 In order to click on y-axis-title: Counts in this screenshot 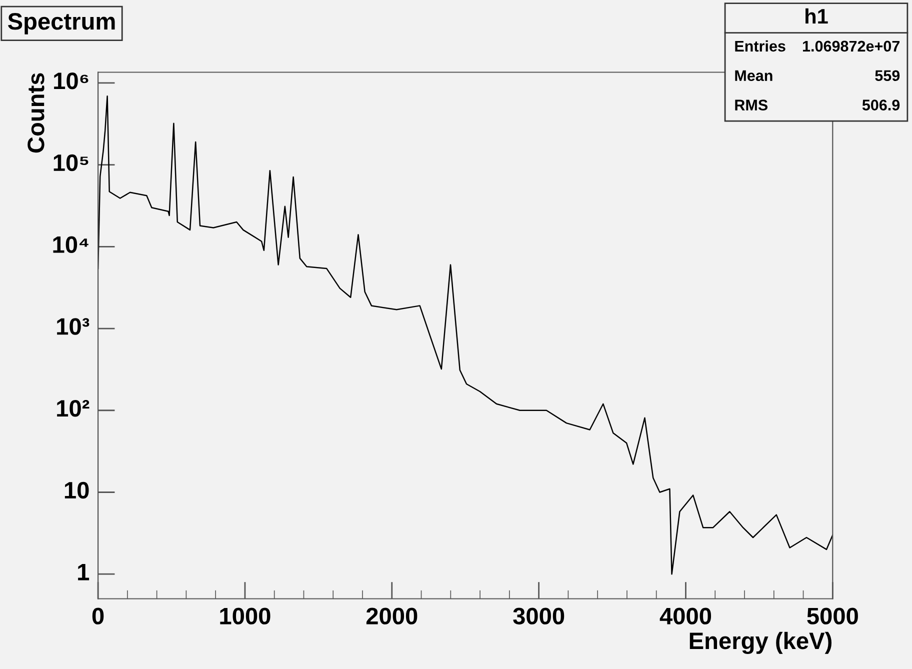, I will do `click(36, 113)`.